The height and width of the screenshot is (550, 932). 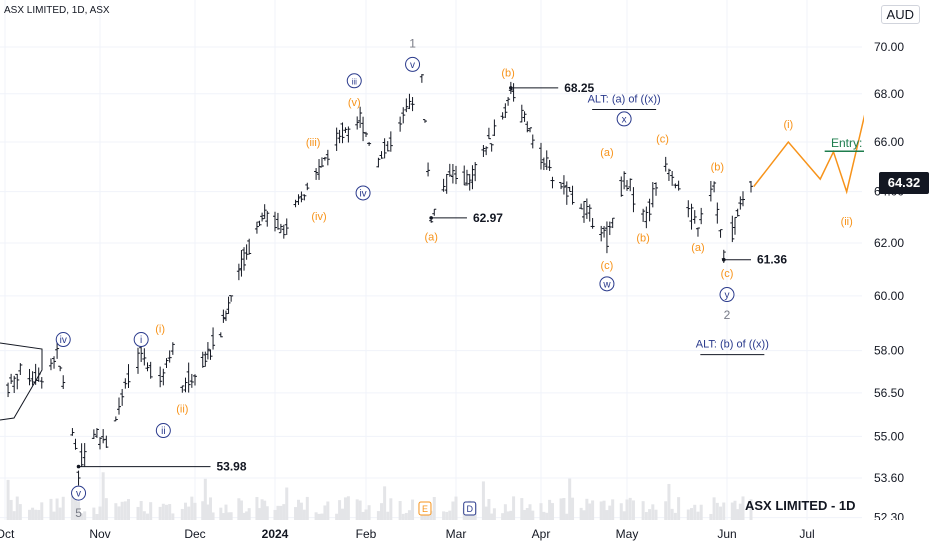 I want to click on svg-text: y, so click(x=727, y=295).